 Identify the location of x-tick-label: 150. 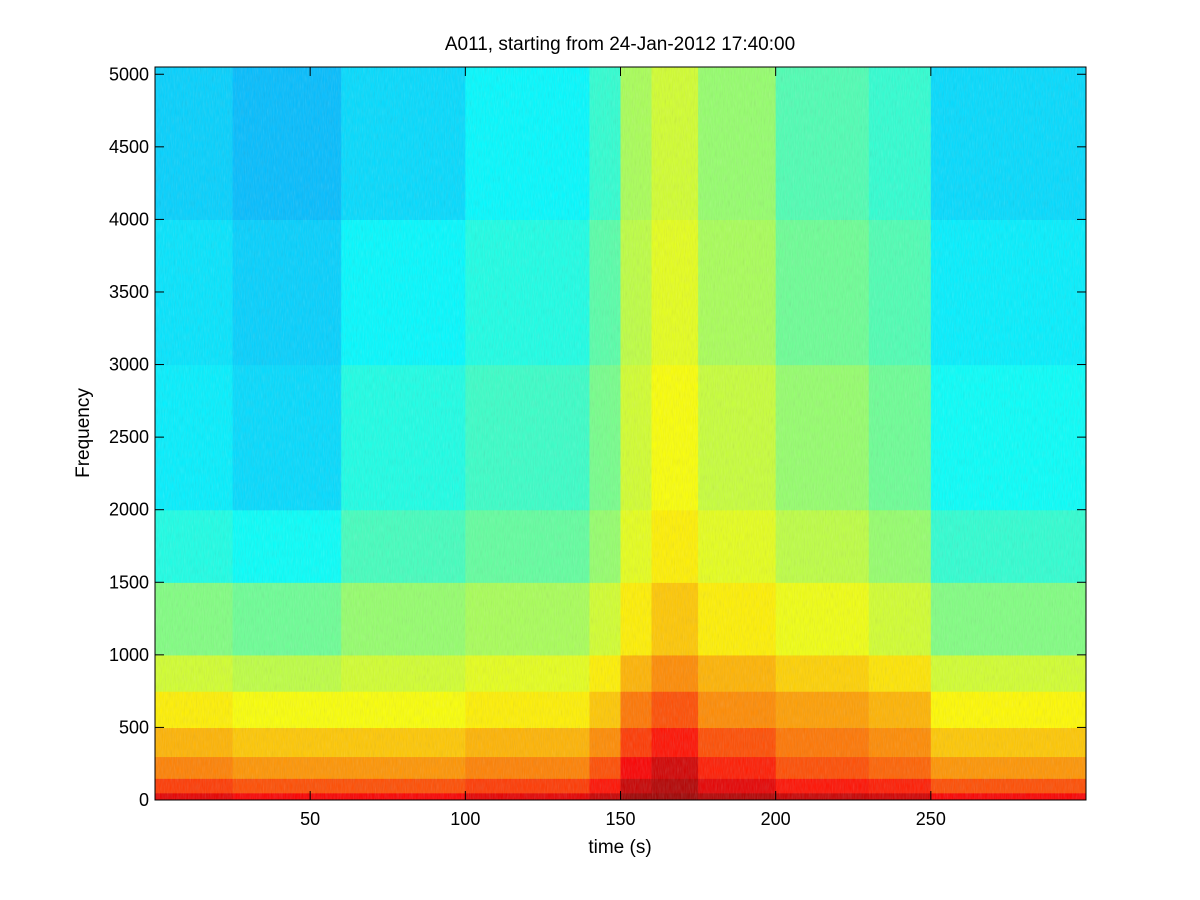
(620, 819).